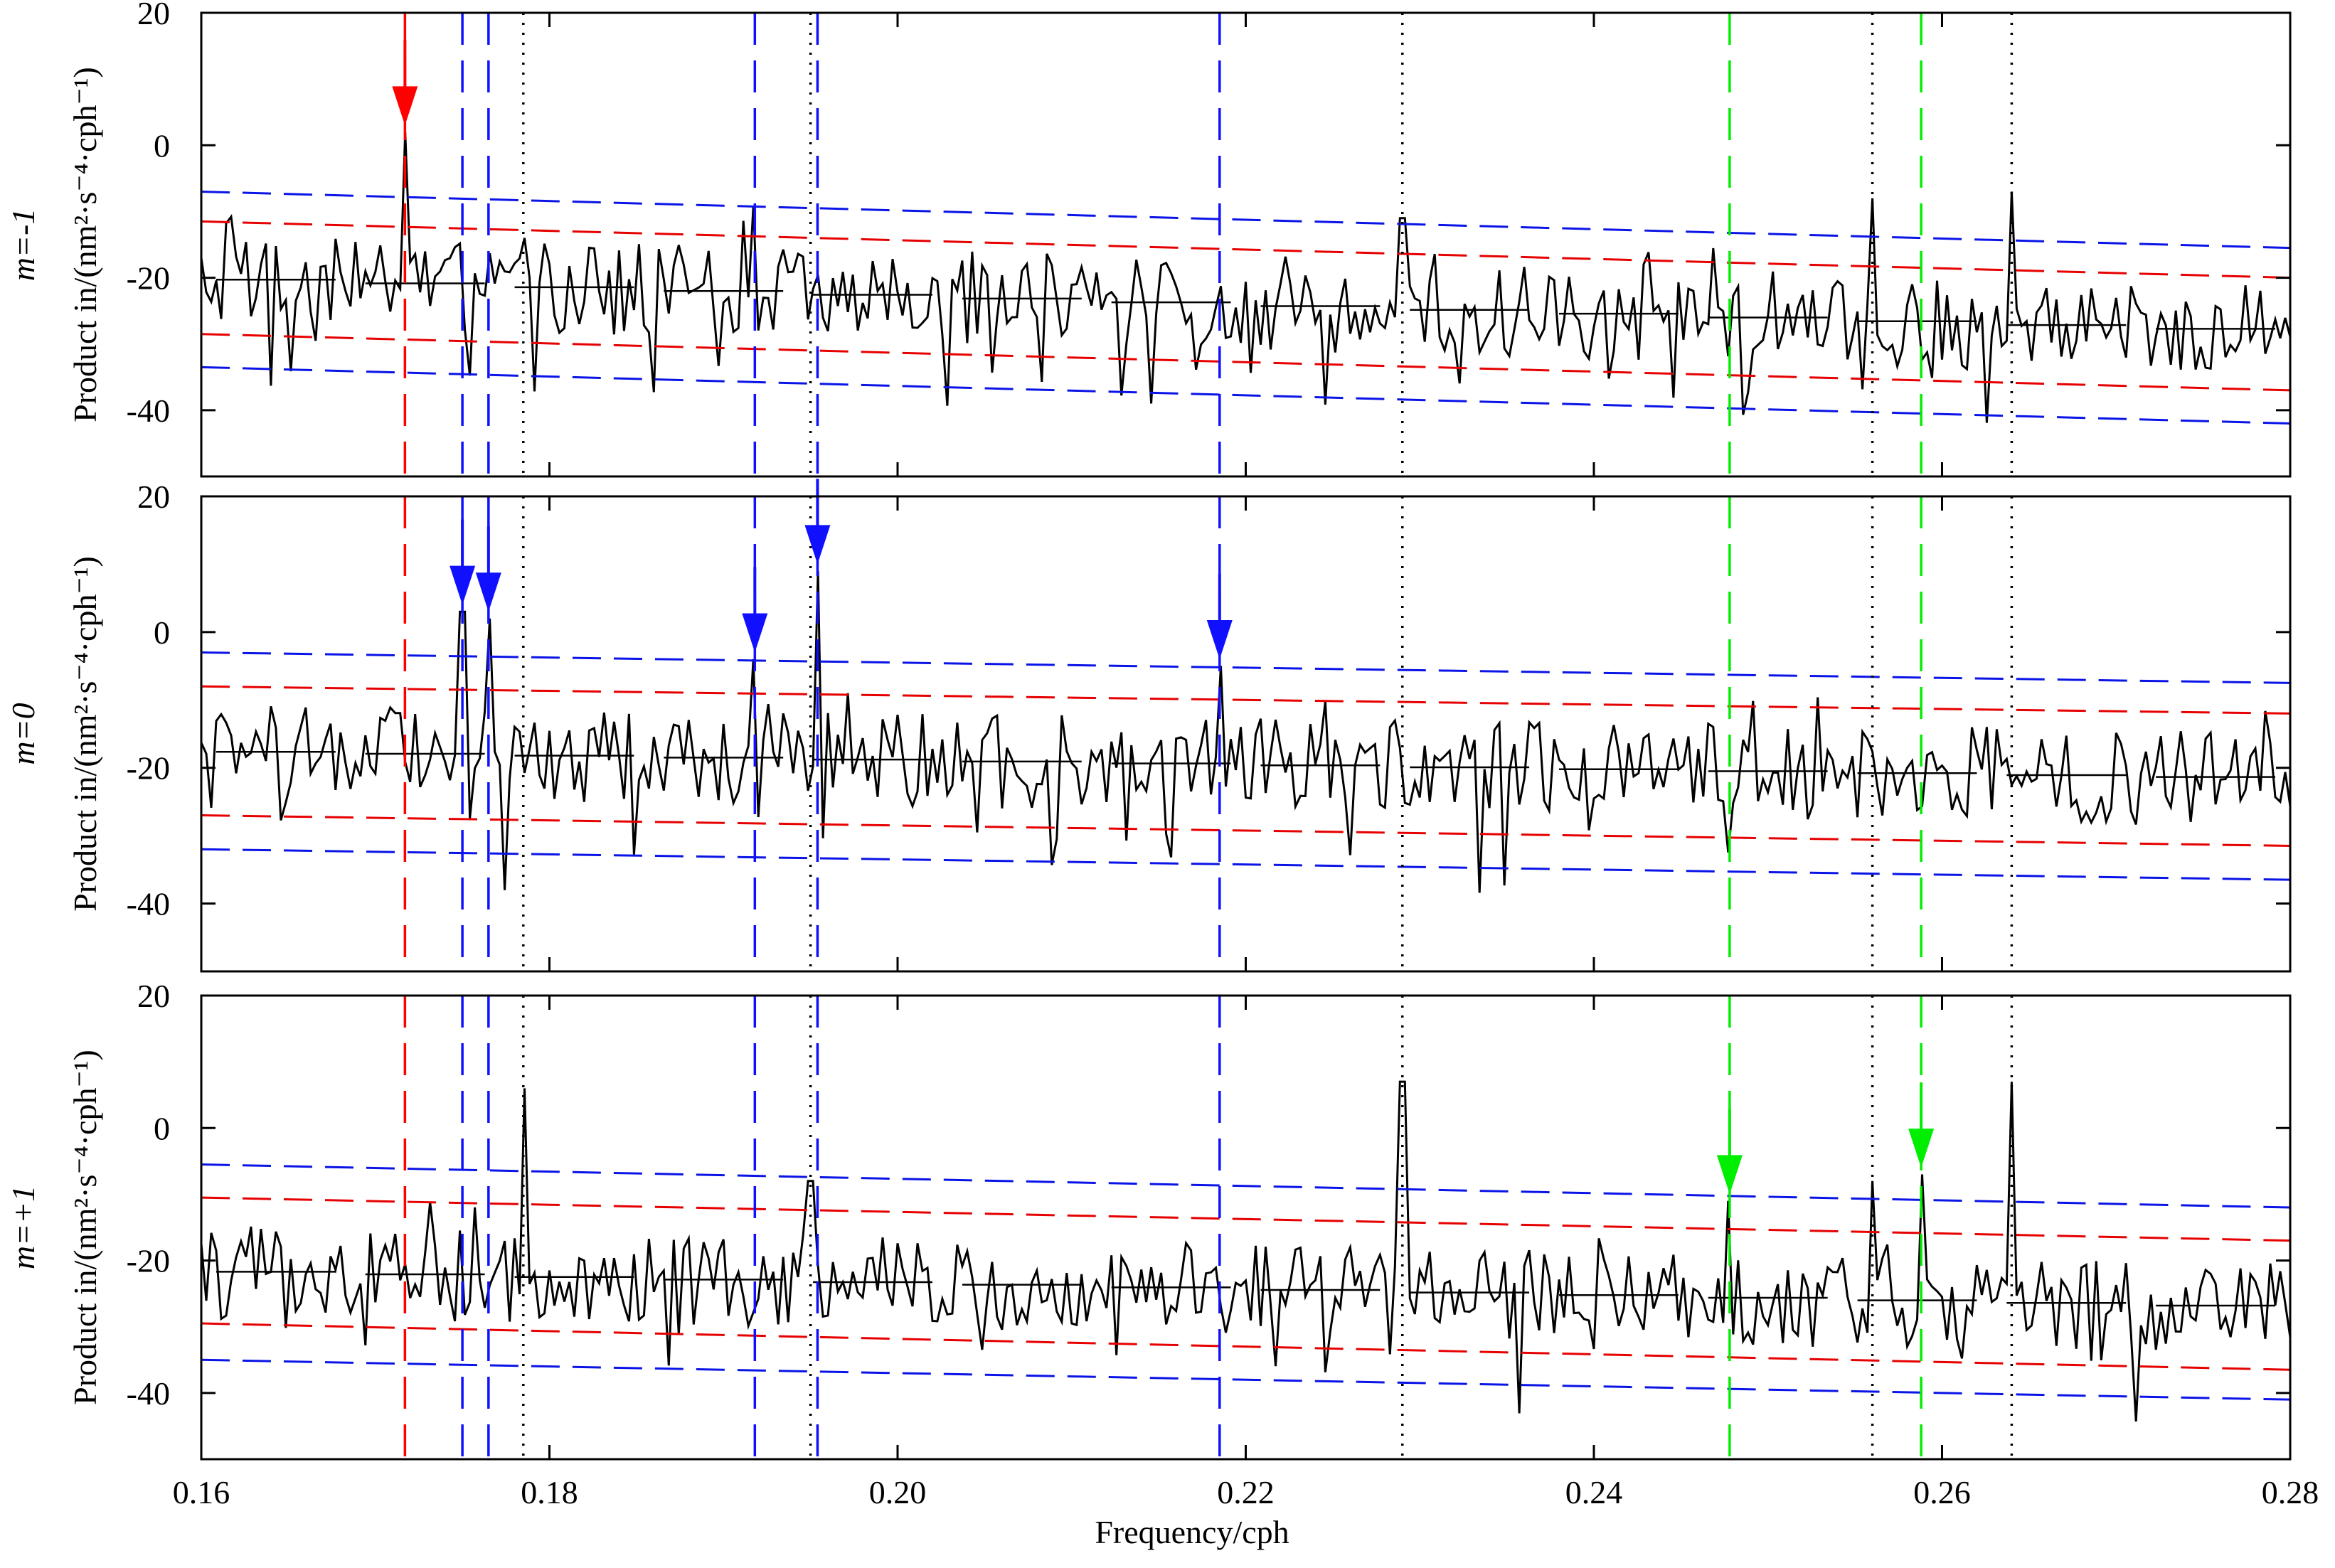 The width and height of the screenshot is (2335, 1568). What do you see at coordinates (1594, 1492) in the screenshot?
I see `x-tick-label: 0.24` at bounding box center [1594, 1492].